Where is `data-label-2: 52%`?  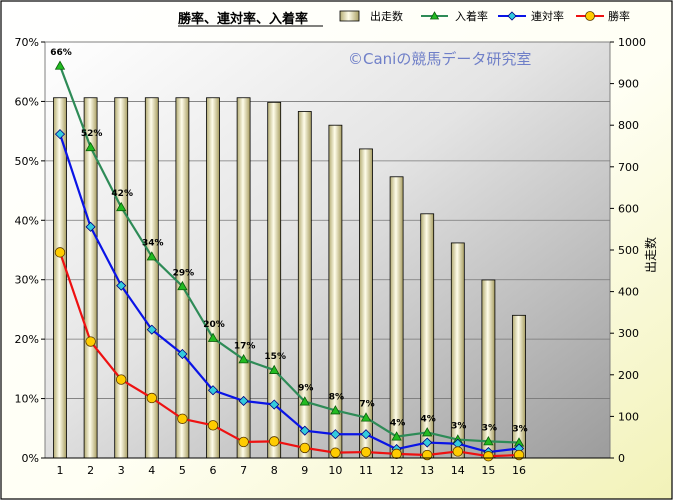
data-label-2: 52% is located at coordinates (92, 134).